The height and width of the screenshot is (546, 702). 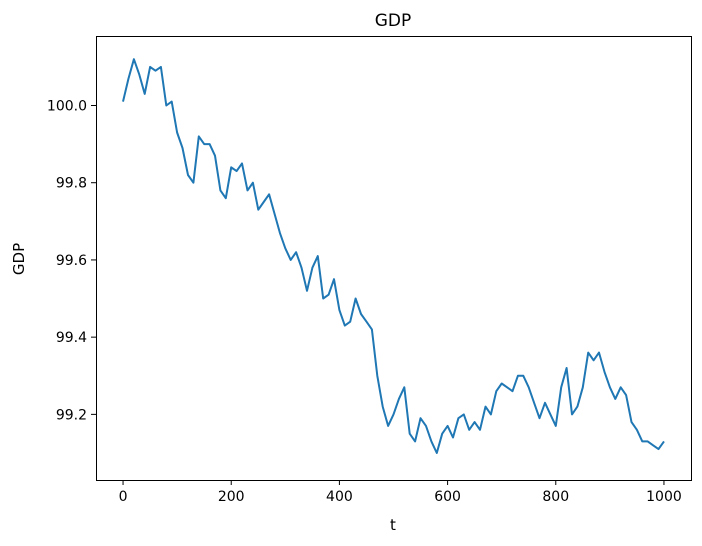 I want to click on x-axis-title: t, so click(x=393, y=525).